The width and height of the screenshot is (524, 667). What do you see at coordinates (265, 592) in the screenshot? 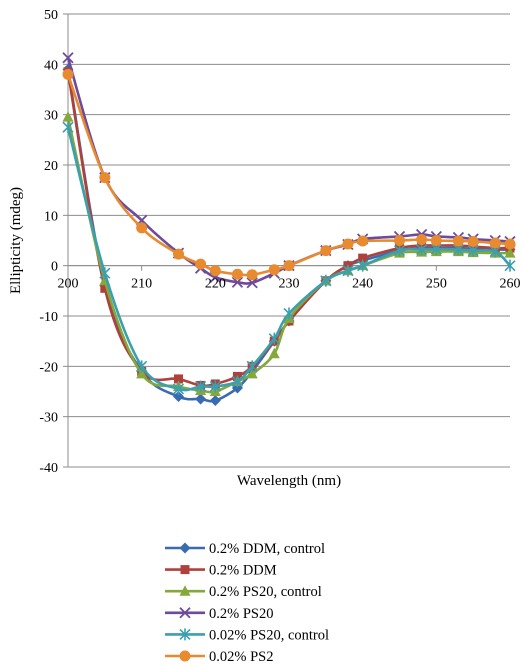
I see `legend-label-2: 0.2% PS20, control` at bounding box center [265, 592].